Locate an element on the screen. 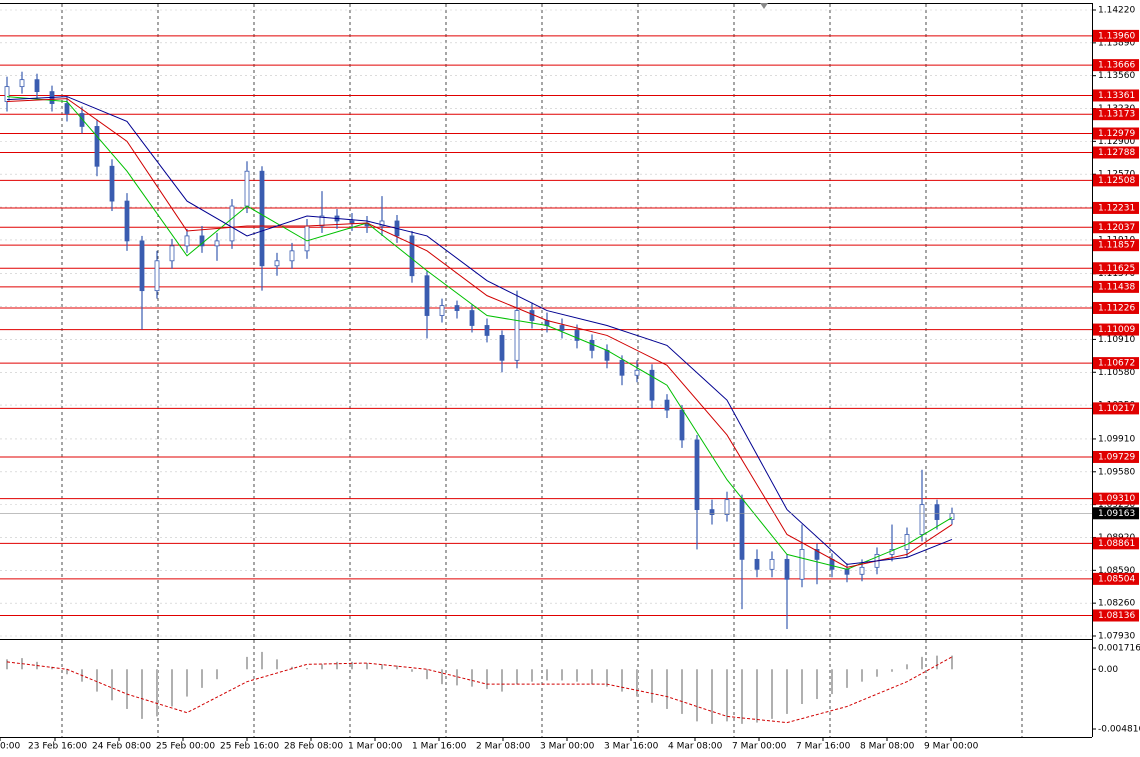 This screenshot has width=1140, height=757. x-tick-label: 25 Feb 00:00 is located at coordinates (185, 747).